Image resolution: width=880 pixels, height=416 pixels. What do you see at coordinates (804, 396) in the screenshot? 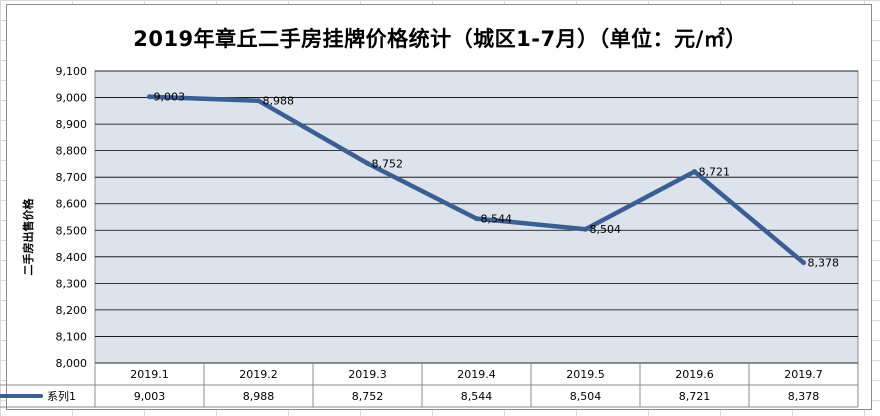
I see `table-value: 8,378` at bounding box center [804, 396].